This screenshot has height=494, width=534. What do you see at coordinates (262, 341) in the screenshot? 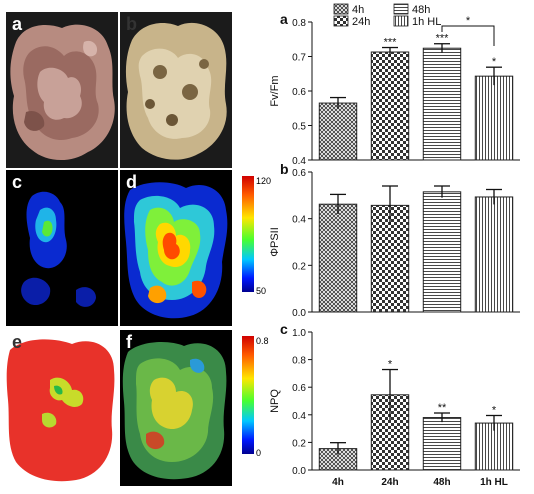
I see `colorbar-bottom-max-label: 0.8` at bounding box center [262, 341].